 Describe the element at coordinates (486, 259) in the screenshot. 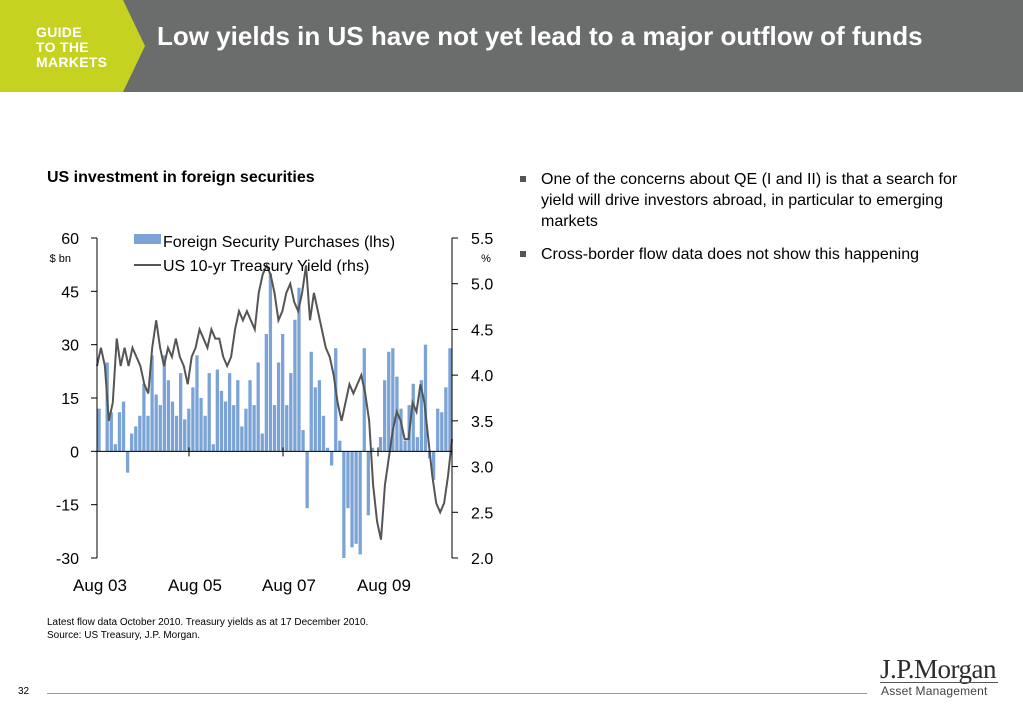

I see `right-axis-unit: %` at that location.